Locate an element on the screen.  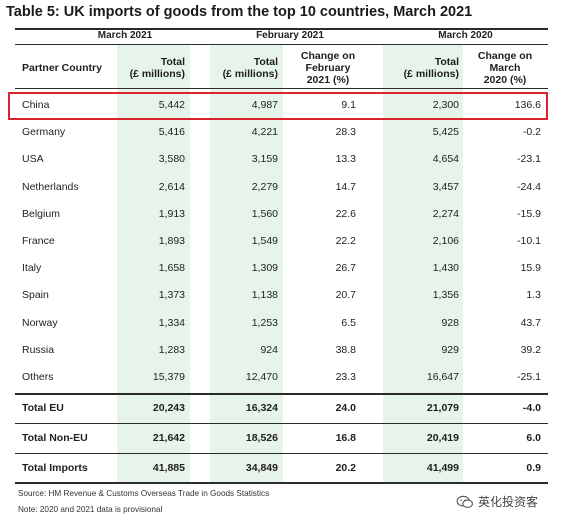
cell-m21: 41,885 is located at coordinates (168, 468).